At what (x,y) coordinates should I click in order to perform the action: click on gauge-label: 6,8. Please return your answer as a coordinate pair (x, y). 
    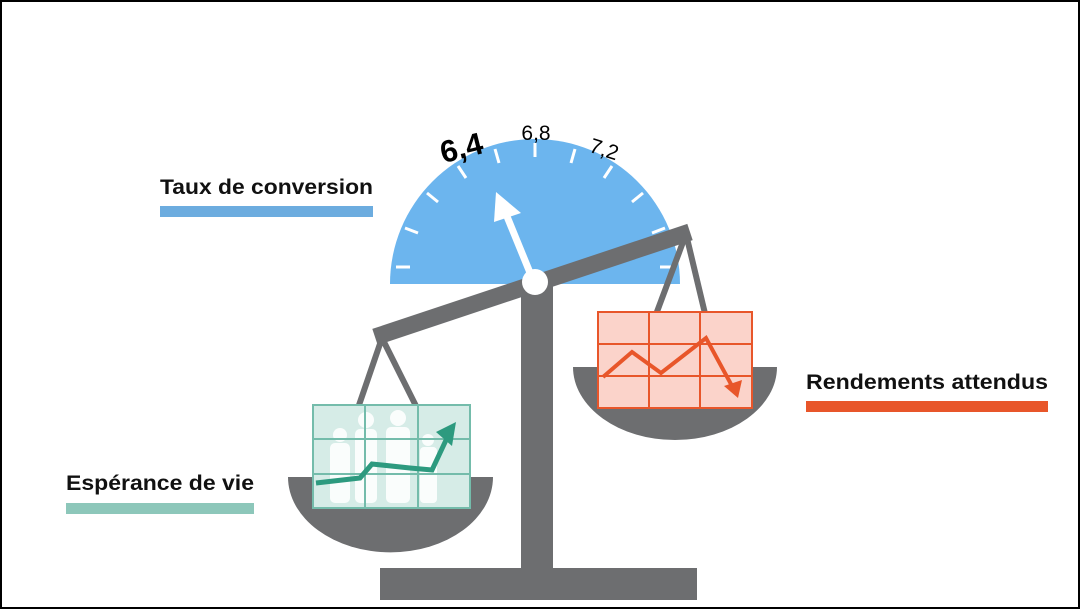
    Looking at the image, I should click on (535, 133).